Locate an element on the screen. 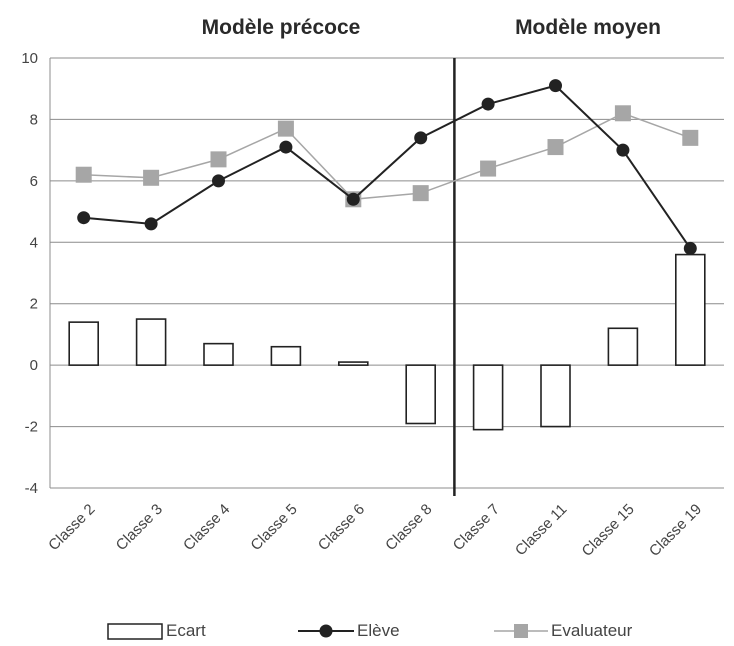  y-tick-label: 10 is located at coordinates (29, 58).